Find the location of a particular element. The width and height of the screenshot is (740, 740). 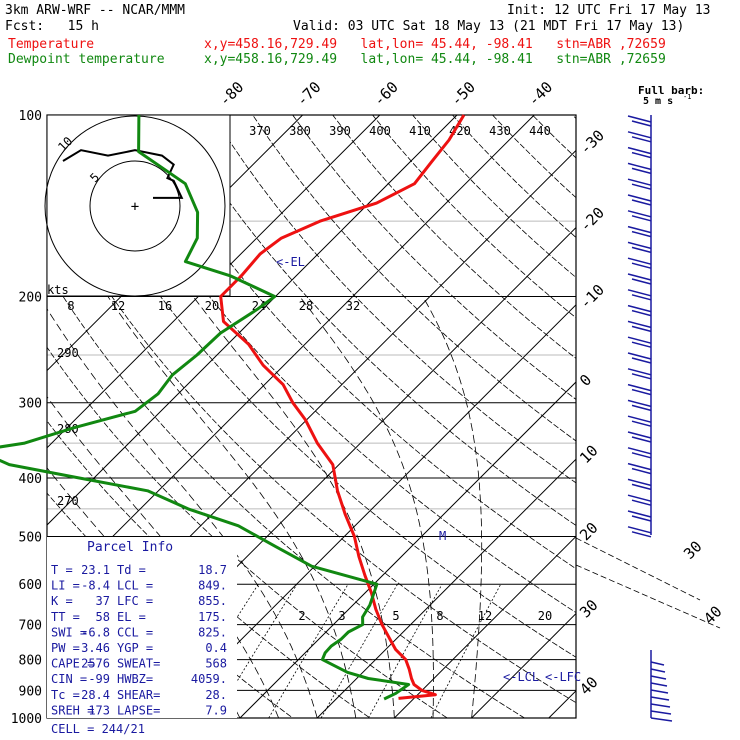

hodograph-speed-tick: 32 is located at coordinates (353, 306).